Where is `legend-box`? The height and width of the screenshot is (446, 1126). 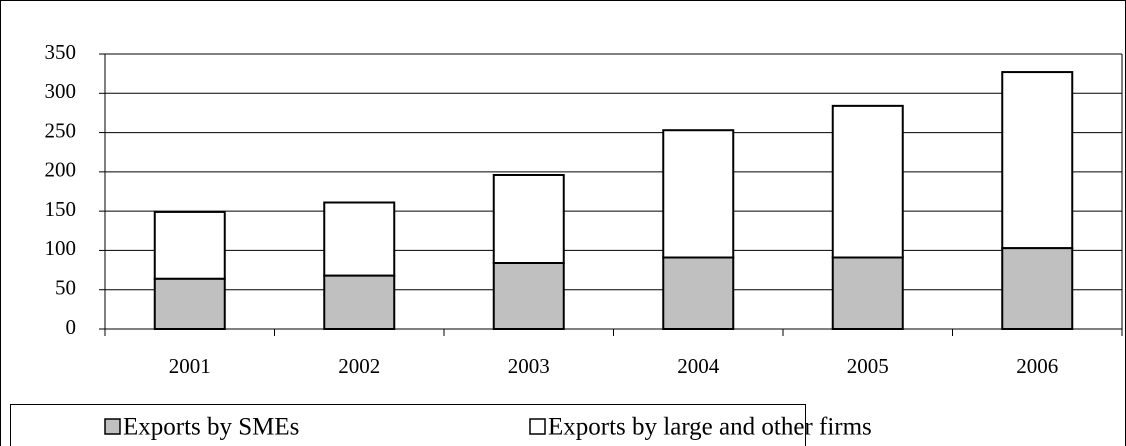 legend-box is located at coordinates (408, 425).